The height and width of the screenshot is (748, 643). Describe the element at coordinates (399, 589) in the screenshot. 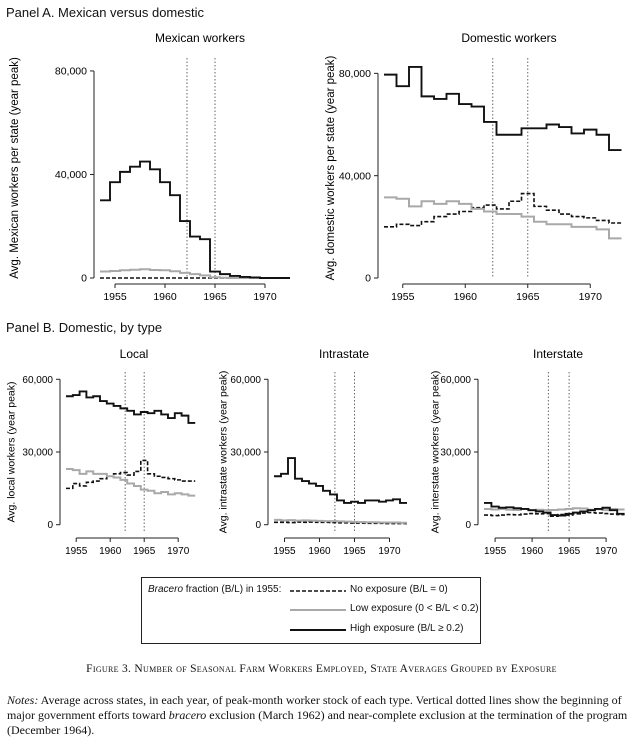

I see `legend-item-no-exposure: No exposure (B/L = 0)` at that location.